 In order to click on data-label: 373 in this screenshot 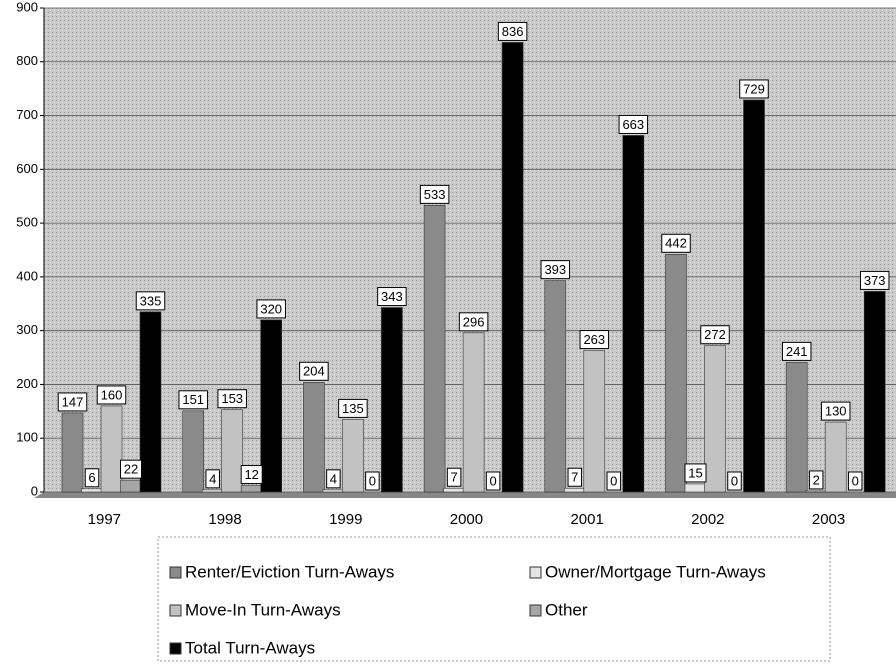, I will do `click(875, 280)`.